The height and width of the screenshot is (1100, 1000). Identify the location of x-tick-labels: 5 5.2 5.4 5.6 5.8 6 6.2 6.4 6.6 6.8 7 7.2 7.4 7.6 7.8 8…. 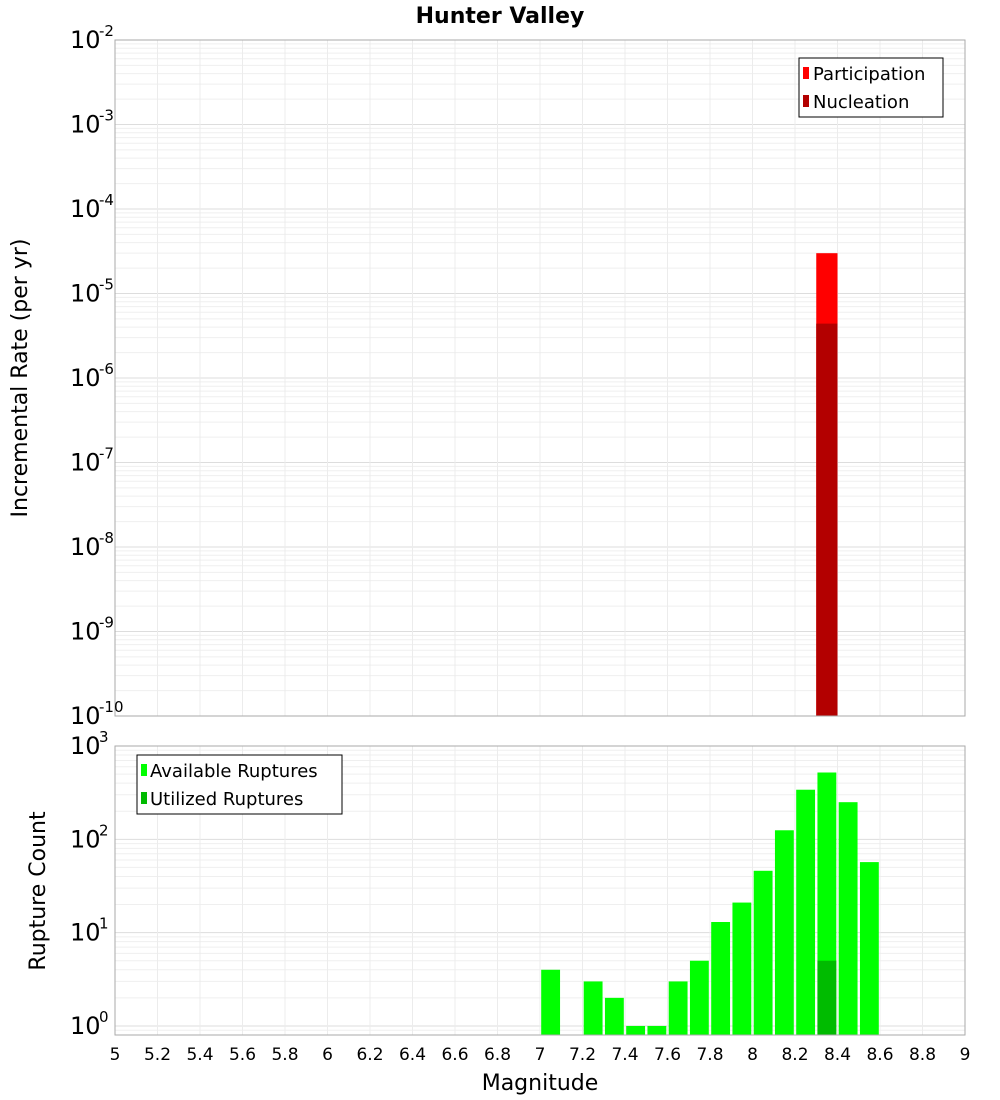
(540, 1055).